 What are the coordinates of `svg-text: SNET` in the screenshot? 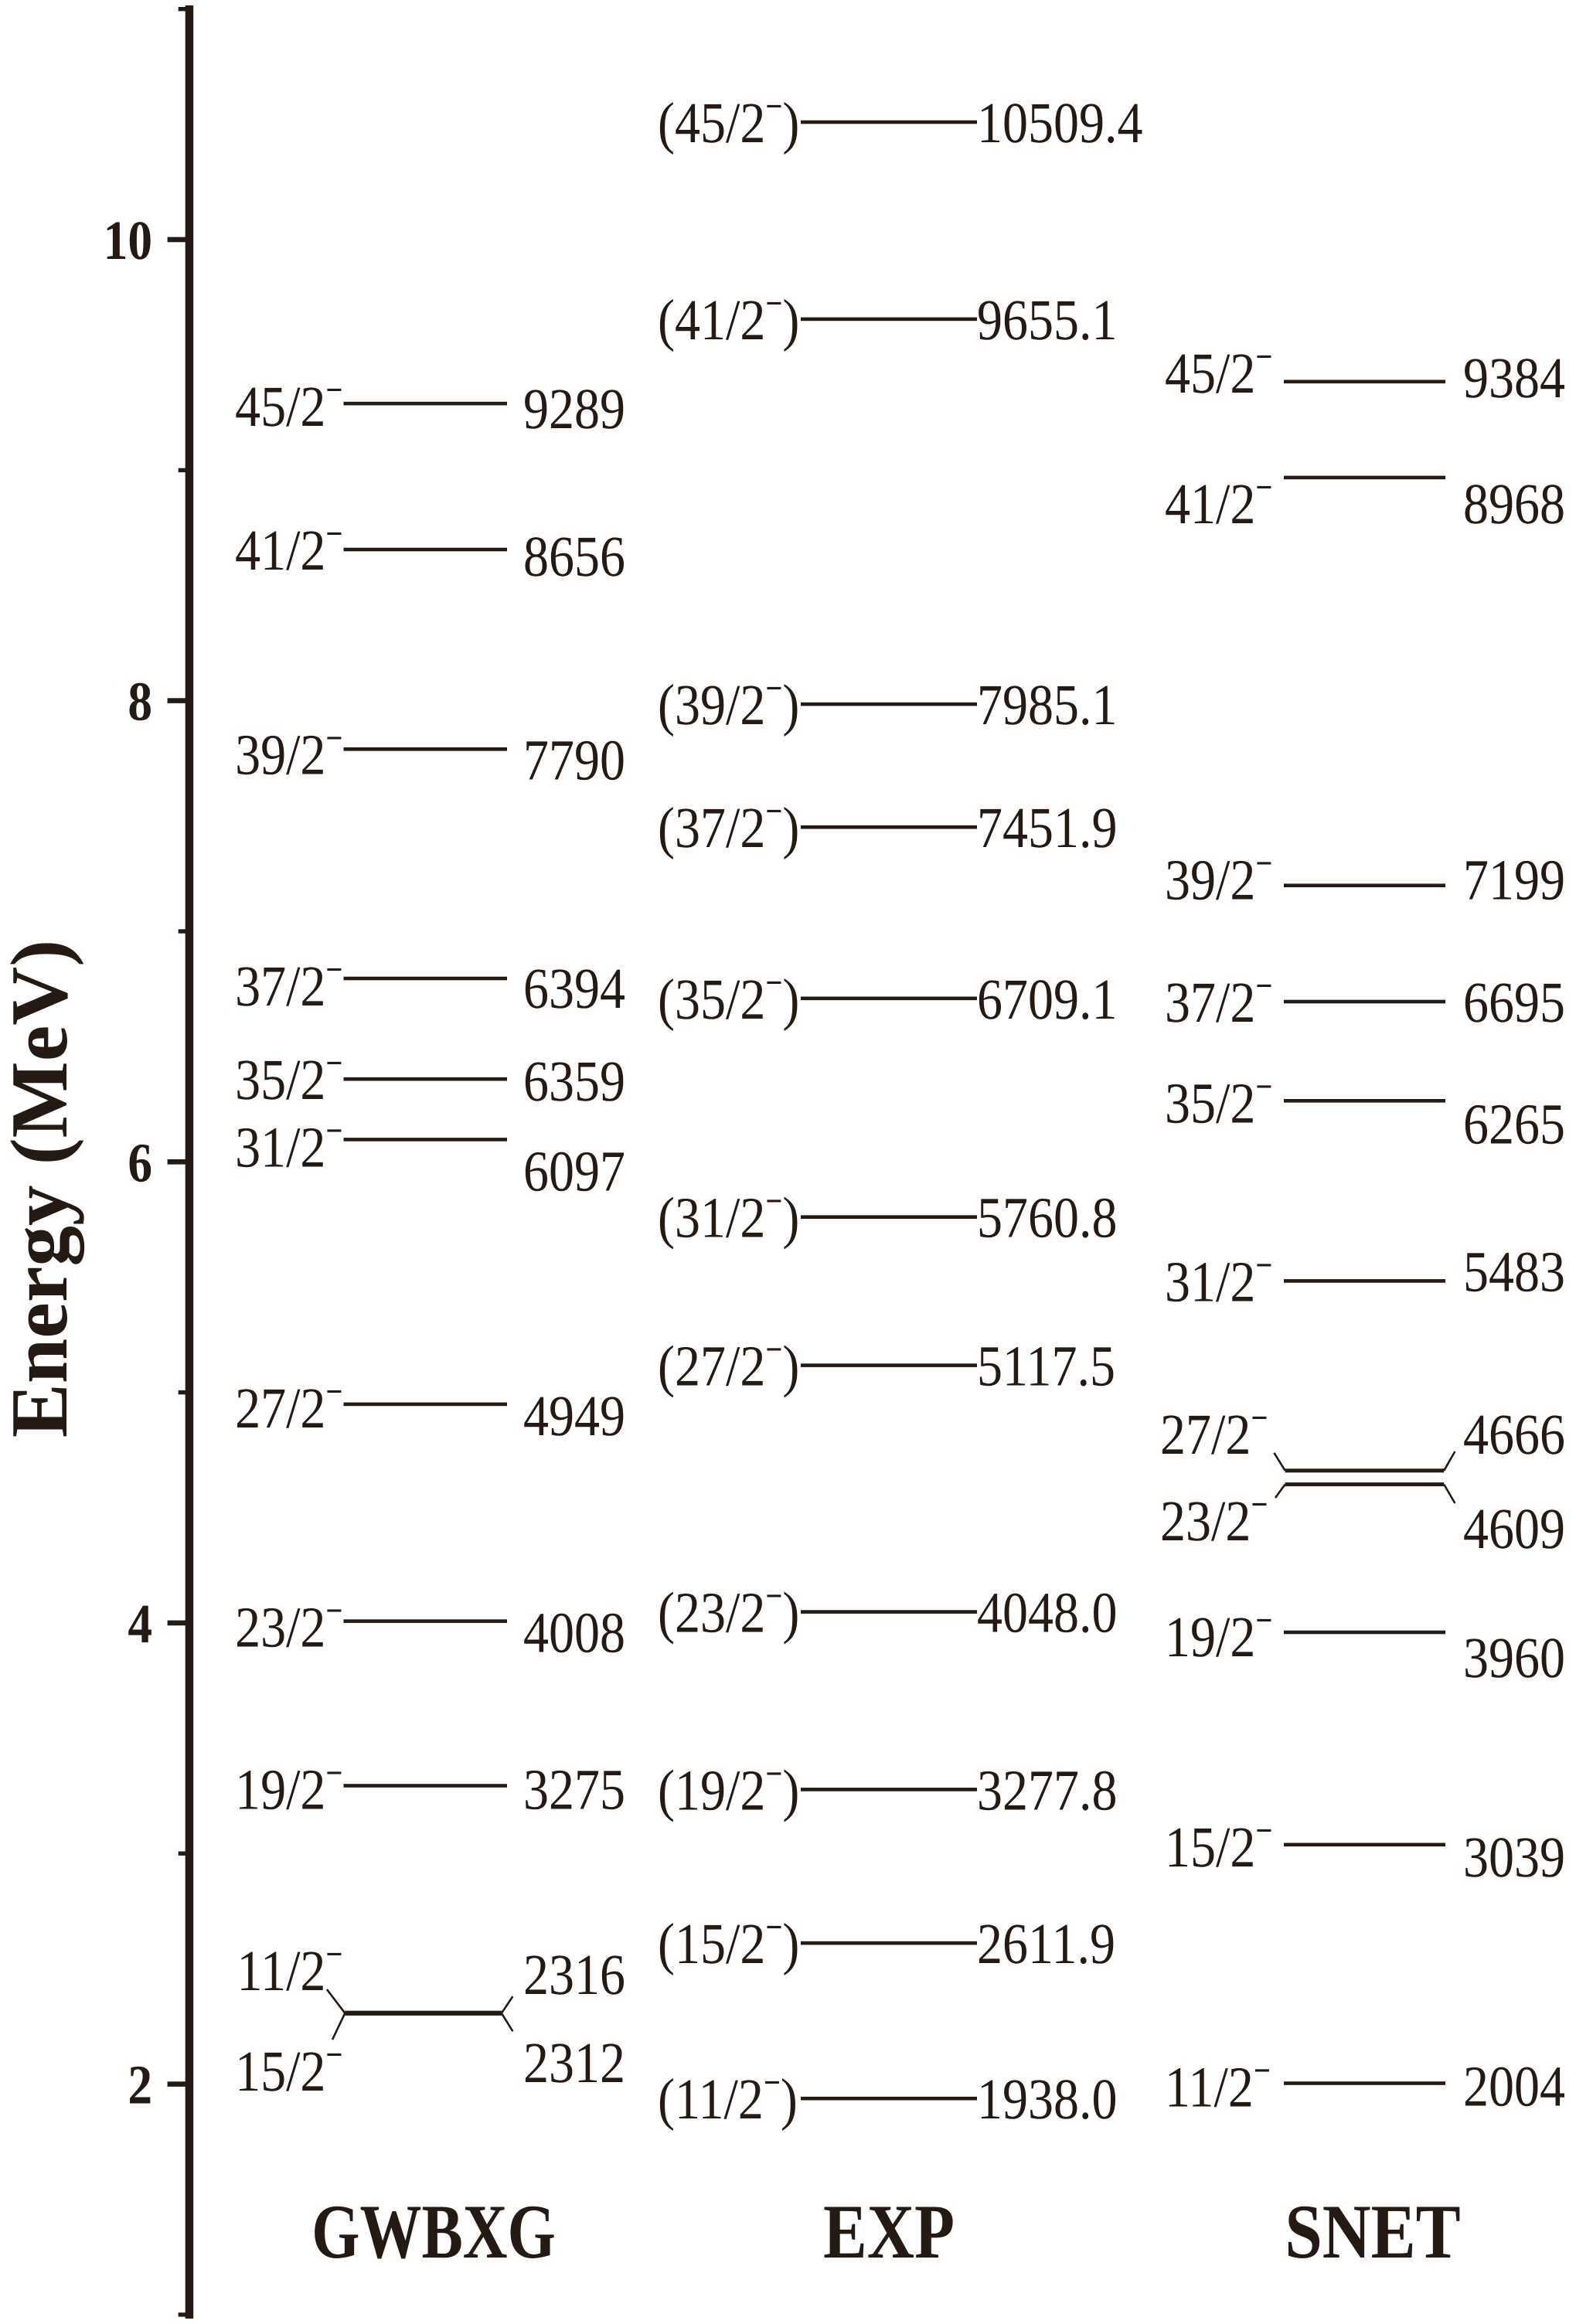 It's located at (1372, 2232).